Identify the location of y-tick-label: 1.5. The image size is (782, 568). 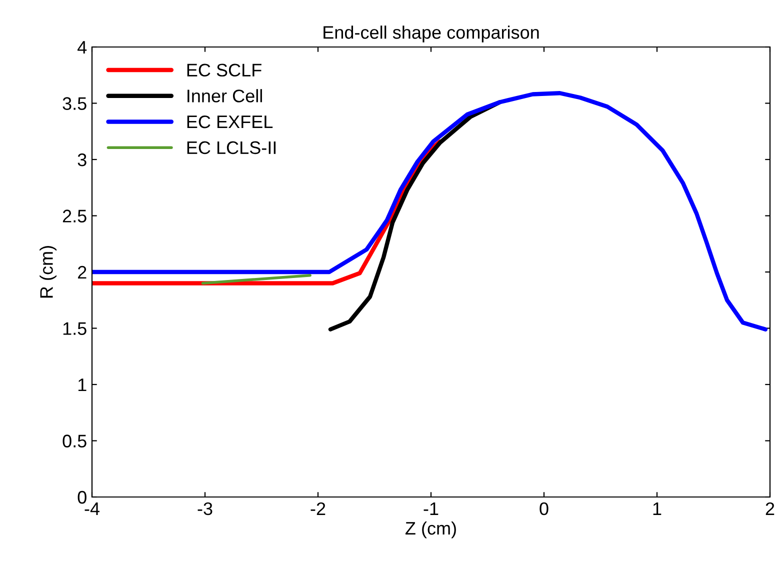
(74, 328).